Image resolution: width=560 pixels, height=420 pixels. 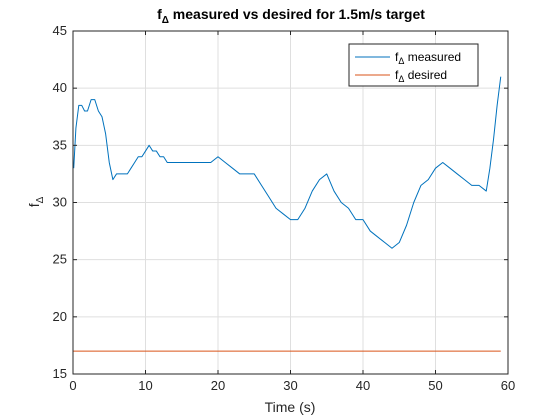 What do you see at coordinates (425, 75) in the screenshot?
I see `legend-label-desired-suffix: desired` at bounding box center [425, 75].